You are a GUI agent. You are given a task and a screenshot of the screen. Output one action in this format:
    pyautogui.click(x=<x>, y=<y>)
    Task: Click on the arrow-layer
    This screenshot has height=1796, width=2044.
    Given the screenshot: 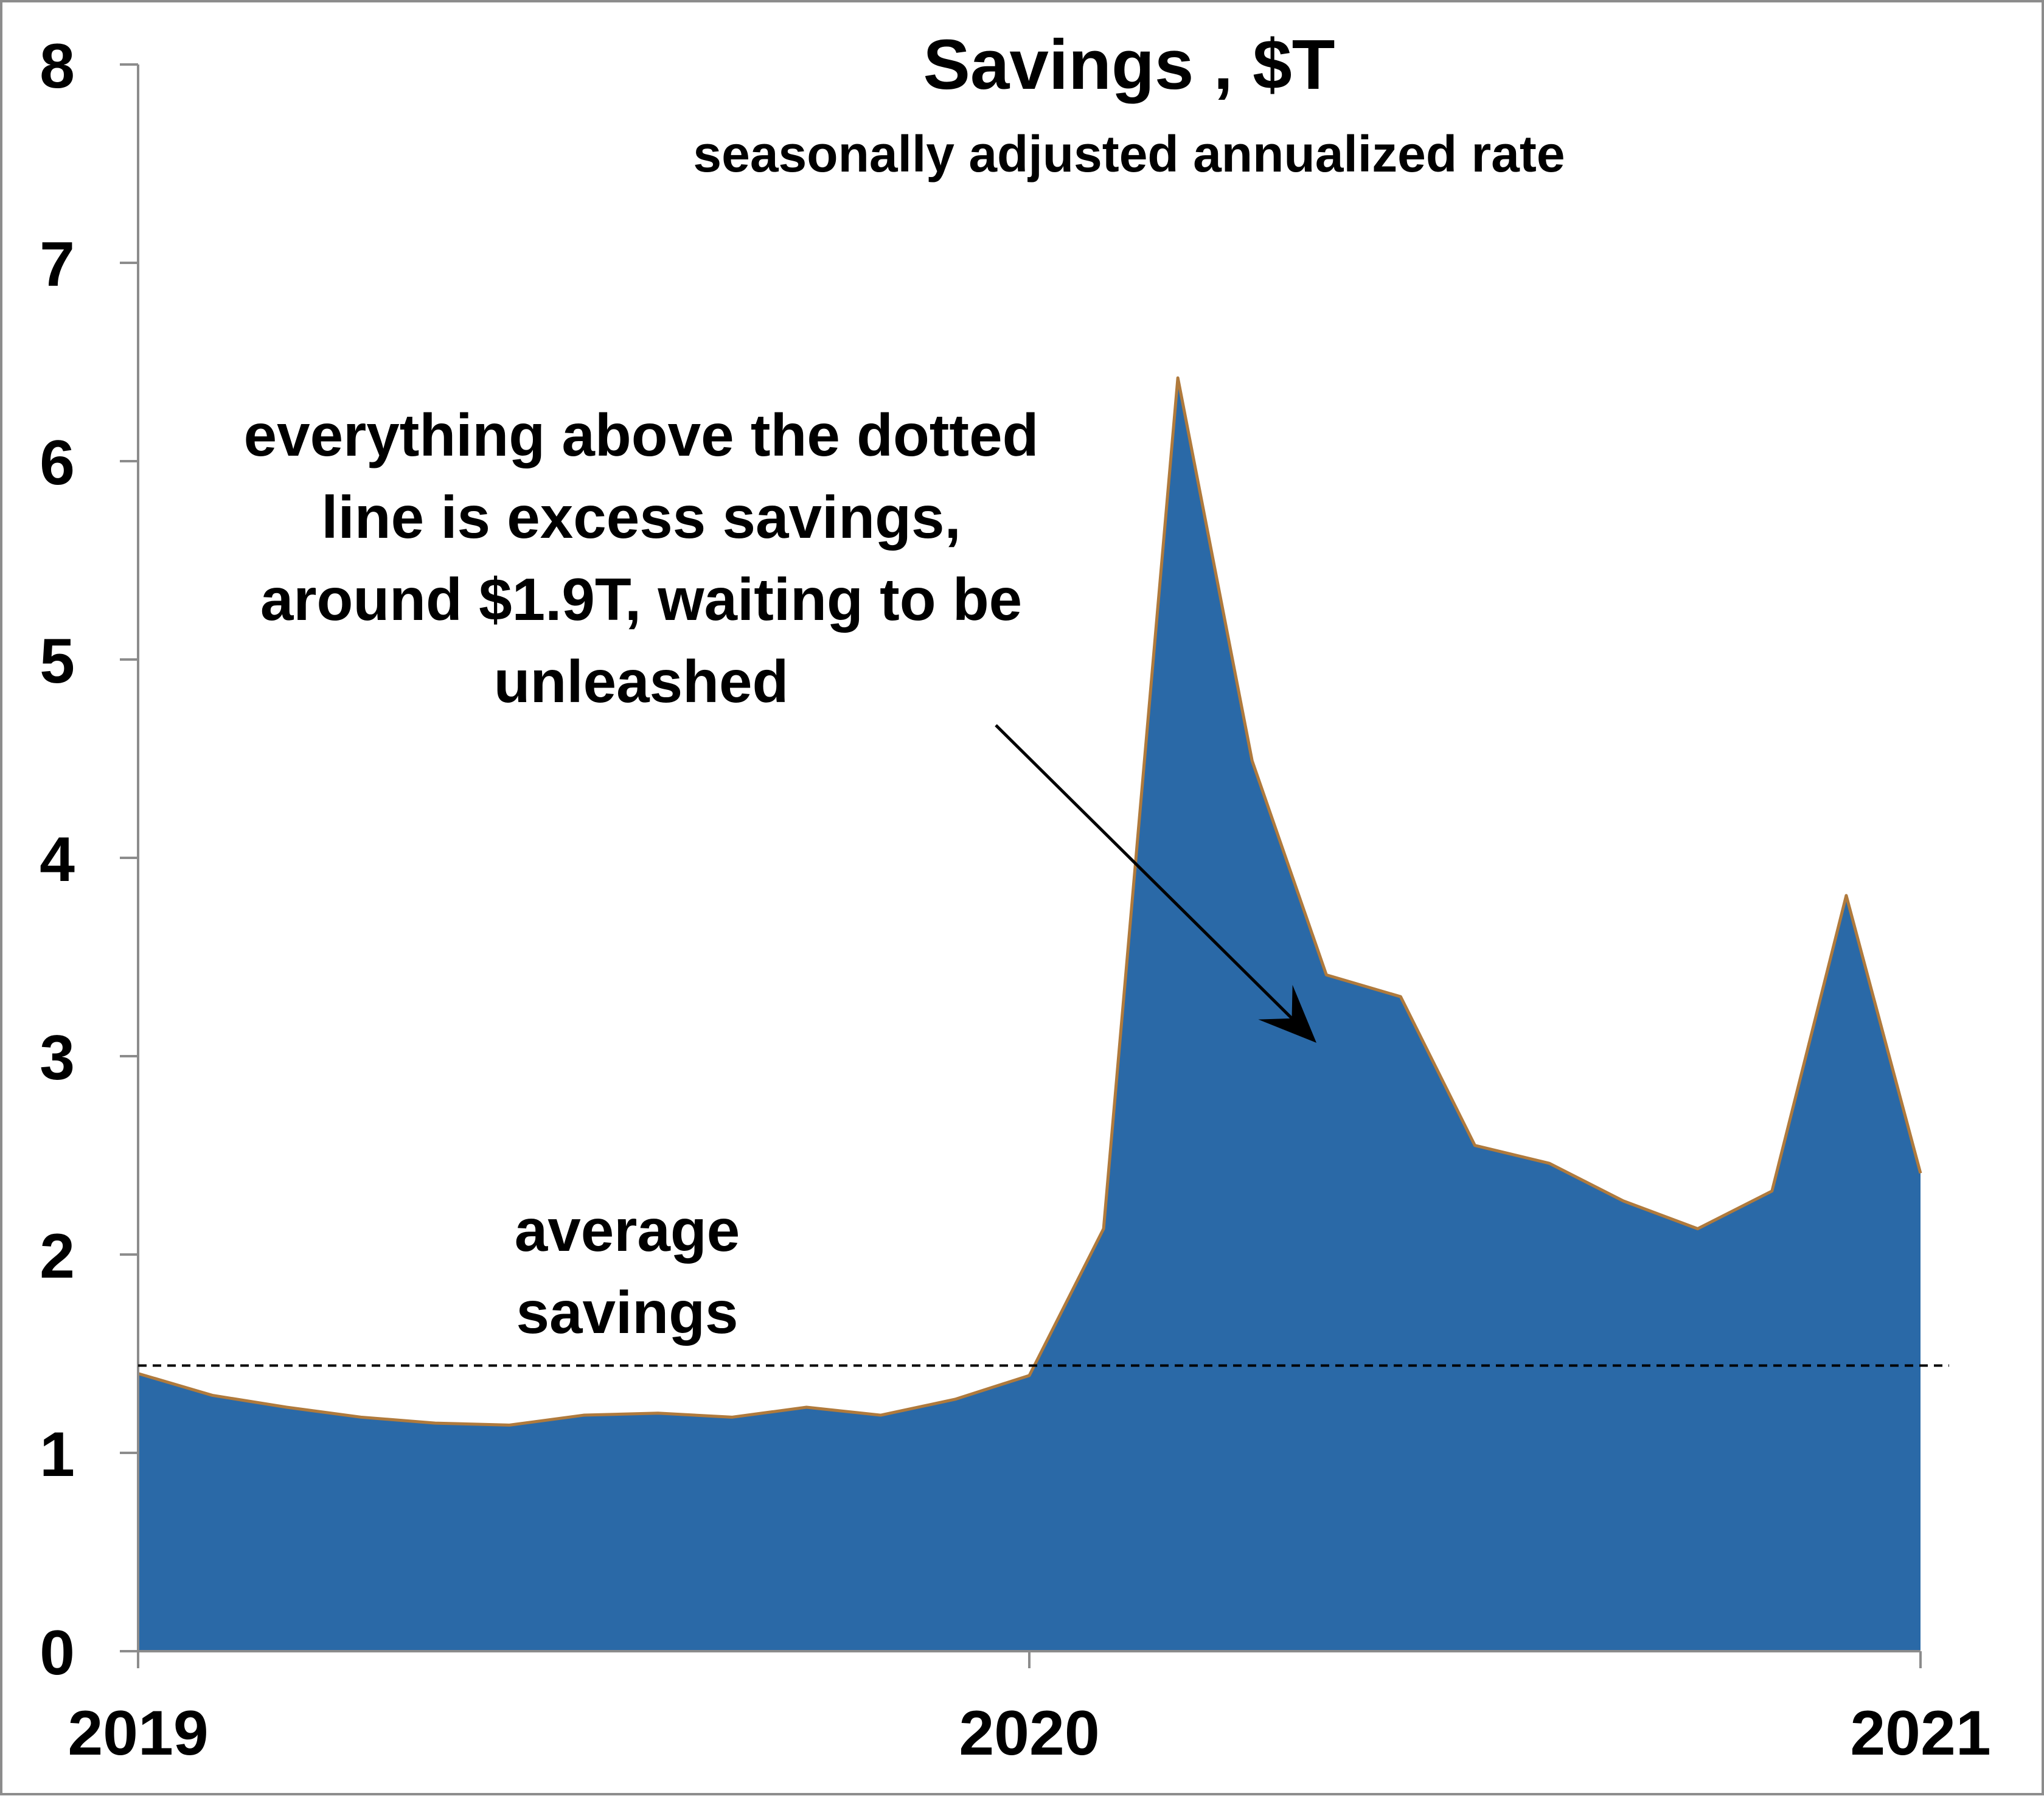 What is the action you would take?
    pyautogui.click(x=1155, y=883)
    